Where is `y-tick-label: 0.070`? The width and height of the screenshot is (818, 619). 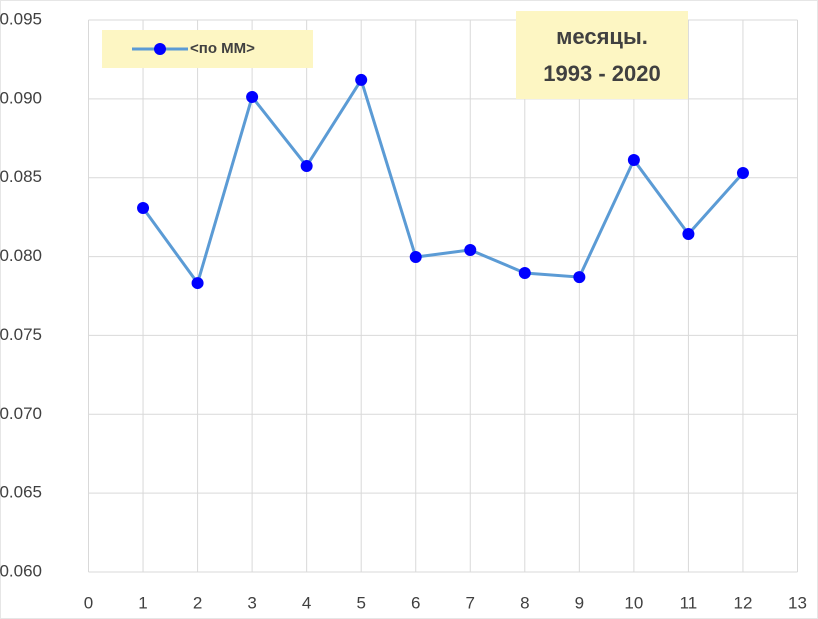 y-tick-label: 0.070 is located at coordinates (21, 413).